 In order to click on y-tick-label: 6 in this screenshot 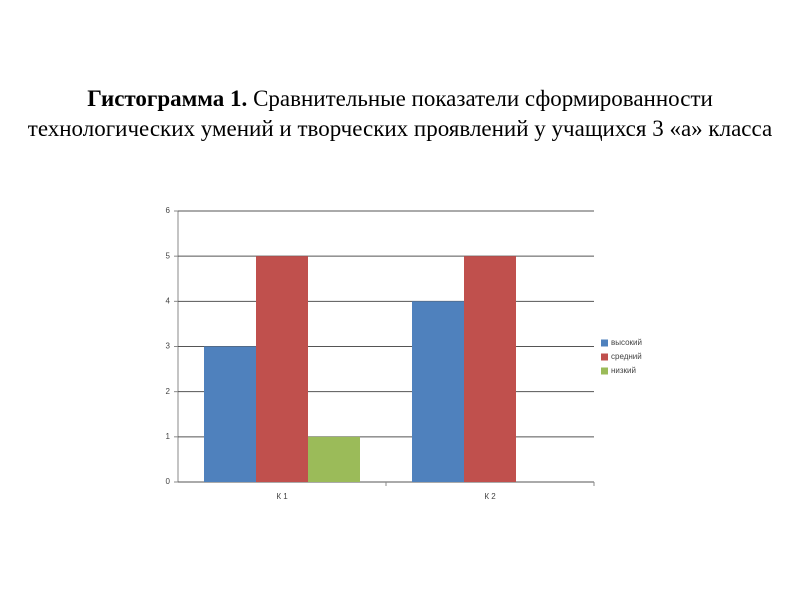, I will do `click(168, 210)`.